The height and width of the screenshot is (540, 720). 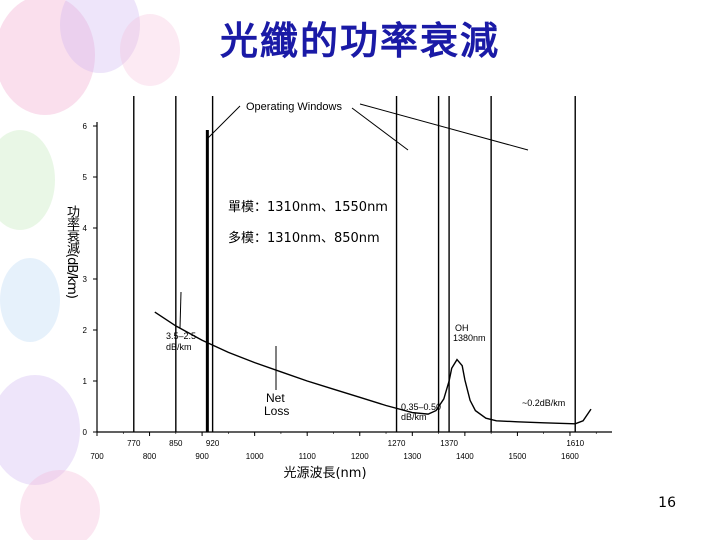 What do you see at coordinates (294, 107) in the screenshot?
I see `annotation-operating-windows: Operating Windows` at bounding box center [294, 107].